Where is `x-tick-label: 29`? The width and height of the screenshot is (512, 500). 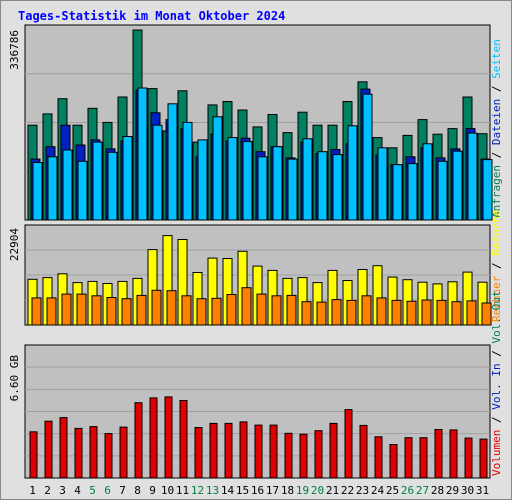
x-tick-label: 29 is located at coordinates (452, 490).